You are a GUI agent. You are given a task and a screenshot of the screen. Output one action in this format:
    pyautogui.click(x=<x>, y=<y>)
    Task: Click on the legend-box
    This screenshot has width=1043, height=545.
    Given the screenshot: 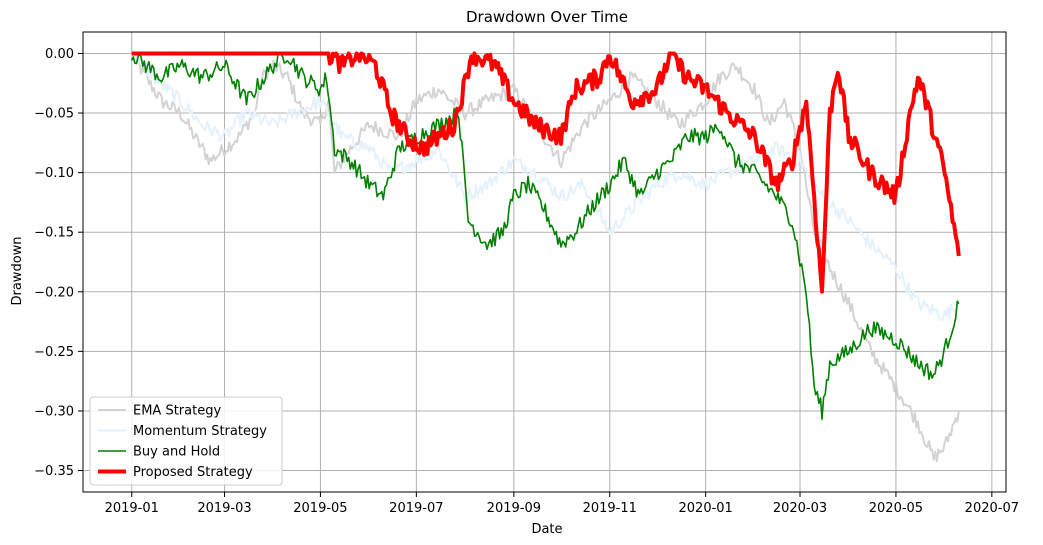 What is the action you would take?
    pyautogui.click(x=186, y=441)
    